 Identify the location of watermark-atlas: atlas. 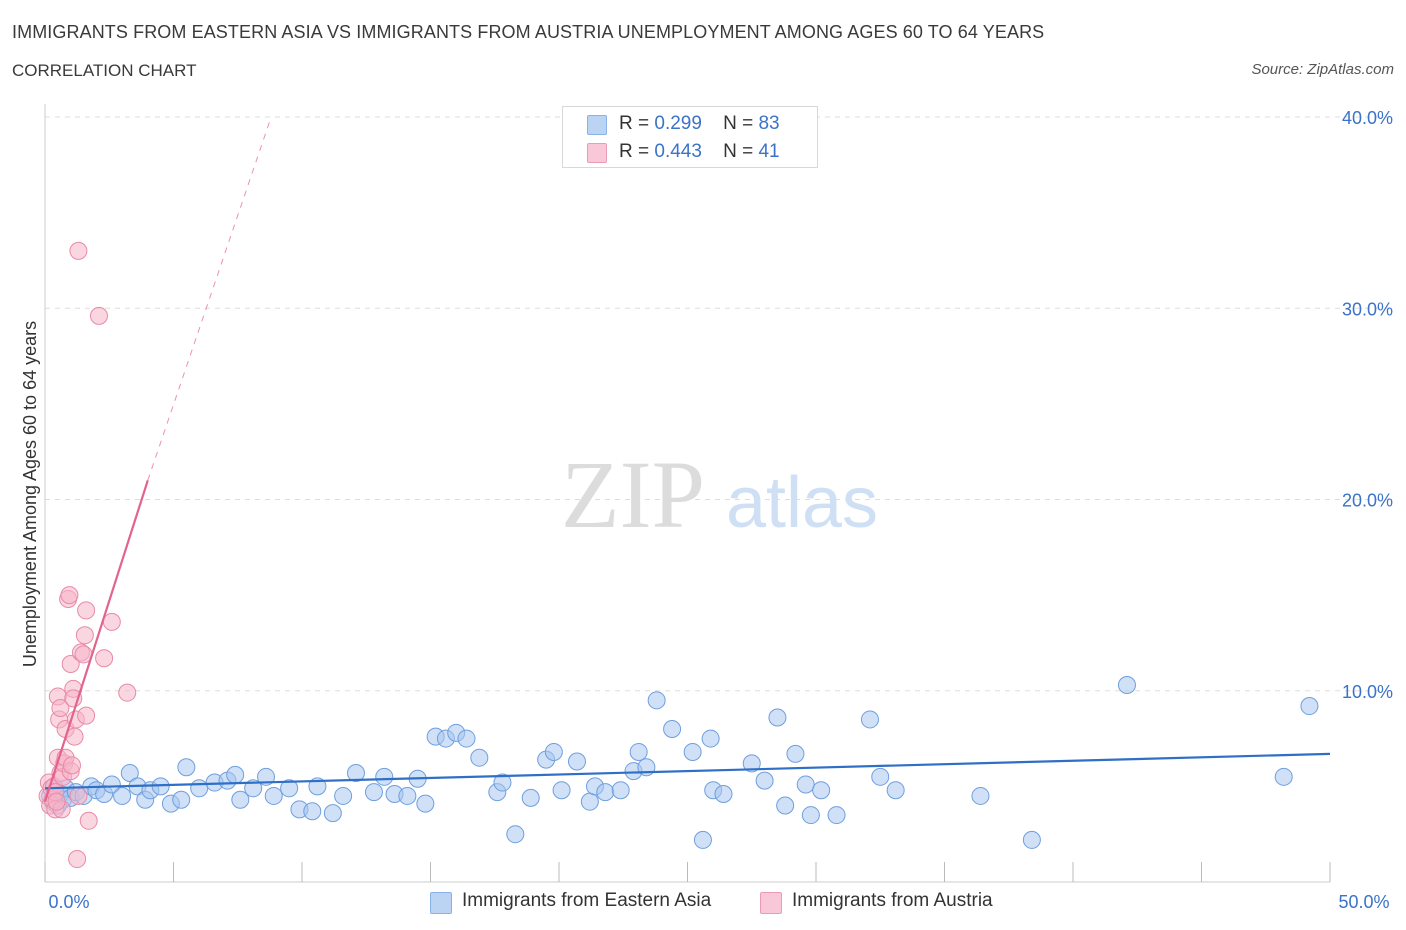
(802, 503).